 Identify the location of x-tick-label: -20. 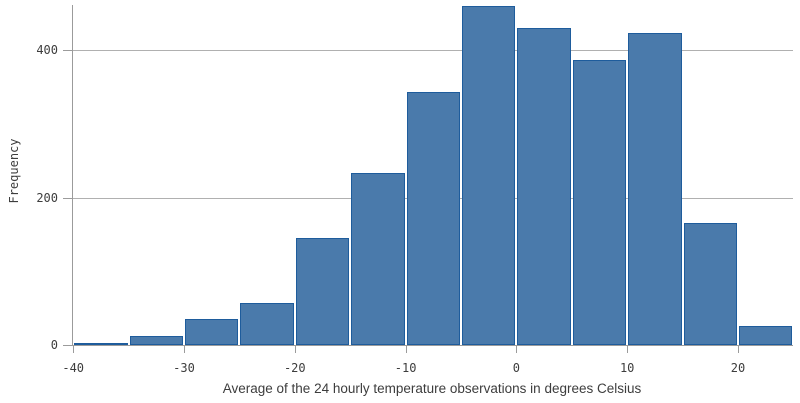
(294, 368).